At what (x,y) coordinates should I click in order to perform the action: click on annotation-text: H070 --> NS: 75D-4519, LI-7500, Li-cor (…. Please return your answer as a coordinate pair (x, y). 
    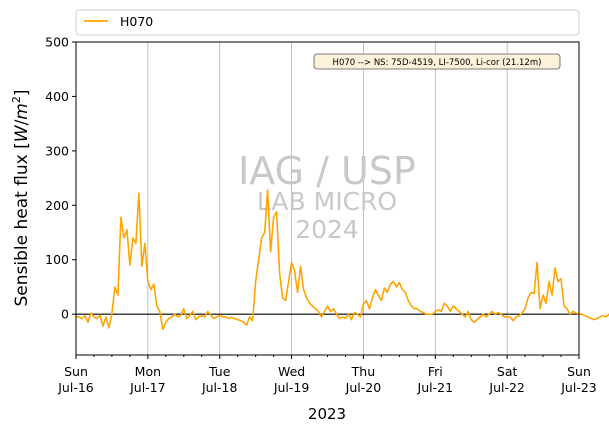
    Looking at the image, I should click on (437, 63).